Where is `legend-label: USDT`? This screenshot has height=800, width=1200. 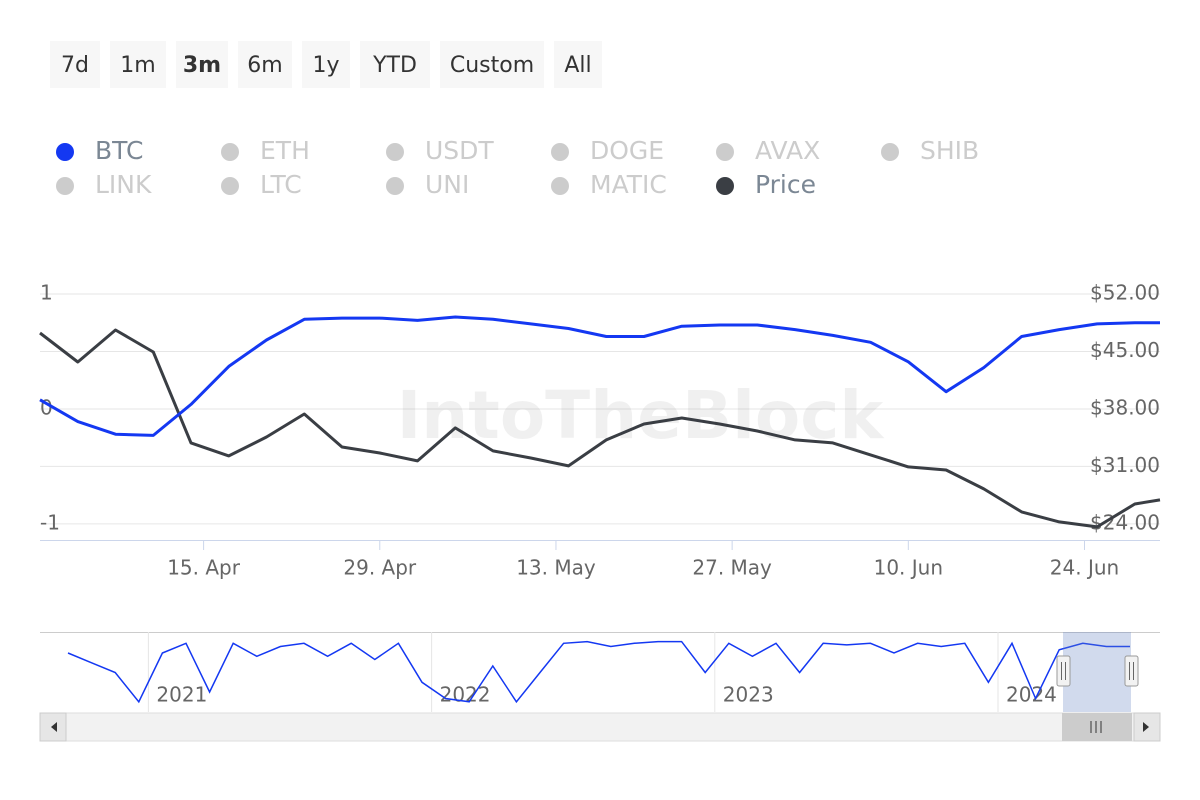
legend-label: USDT is located at coordinates (459, 150).